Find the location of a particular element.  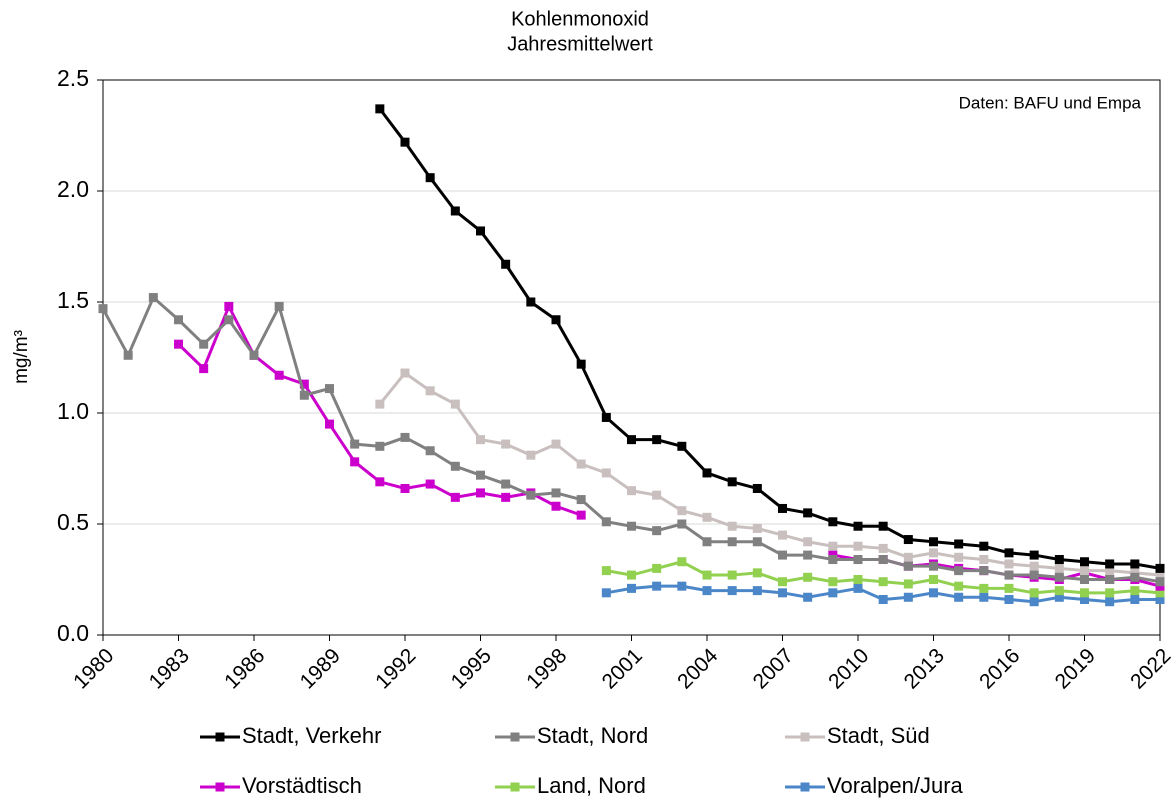

x-tick-label: 1989 is located at coordinates (320, 668).